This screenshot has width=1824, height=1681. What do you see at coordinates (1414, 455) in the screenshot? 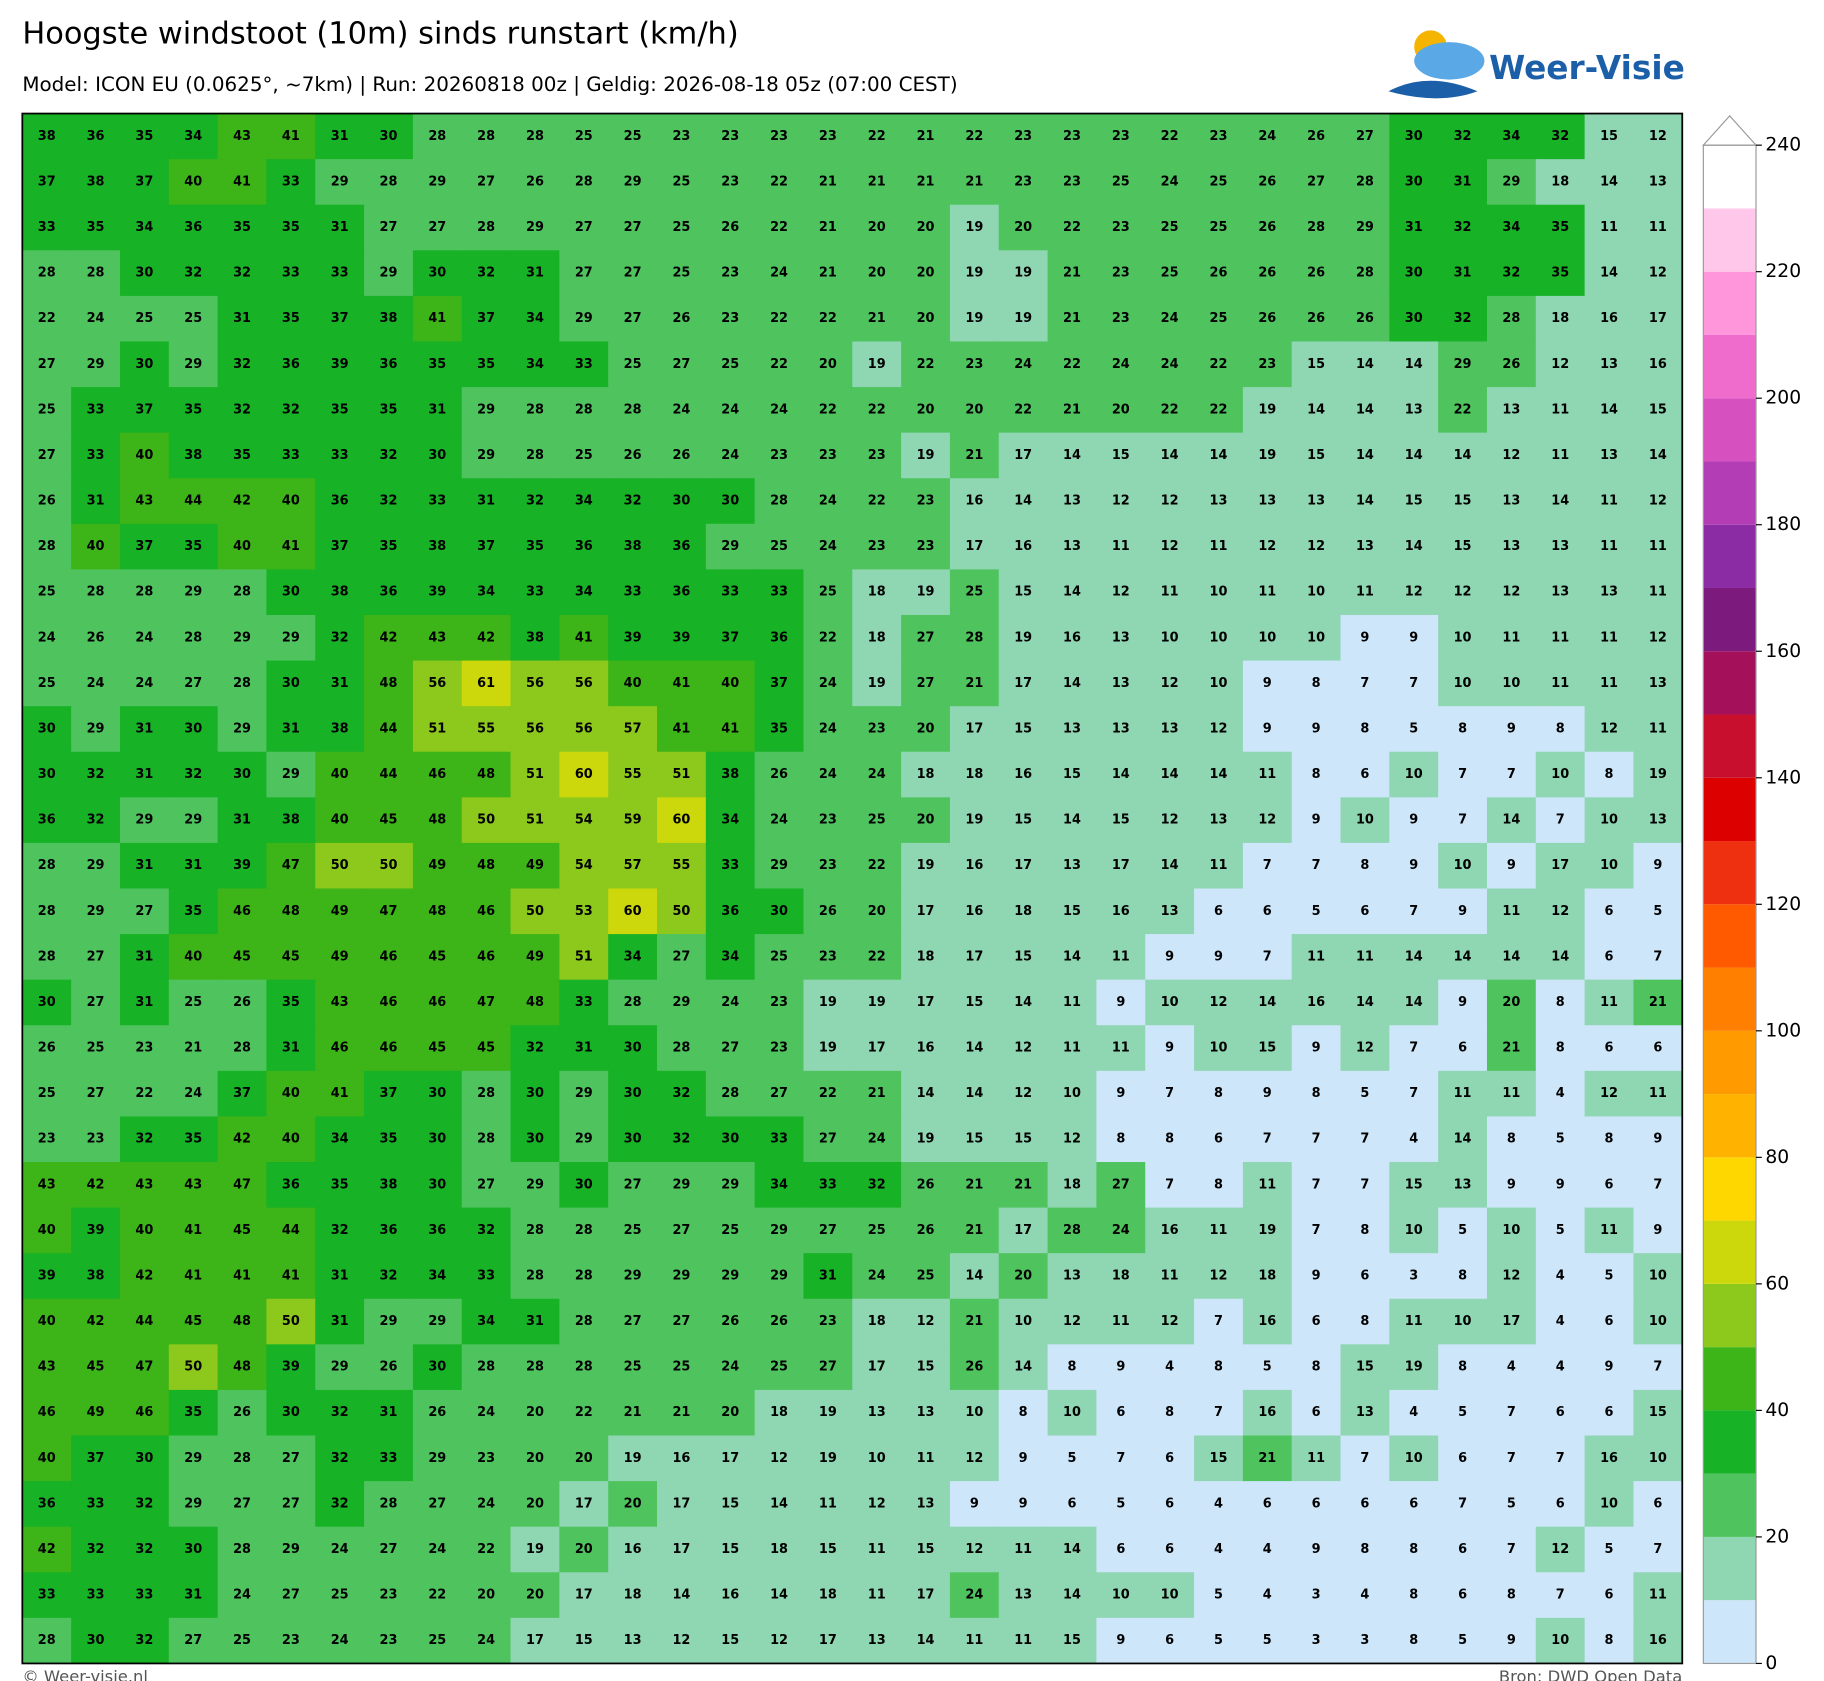
I see `cell-value: 14` at bounding box center [1414, 455].